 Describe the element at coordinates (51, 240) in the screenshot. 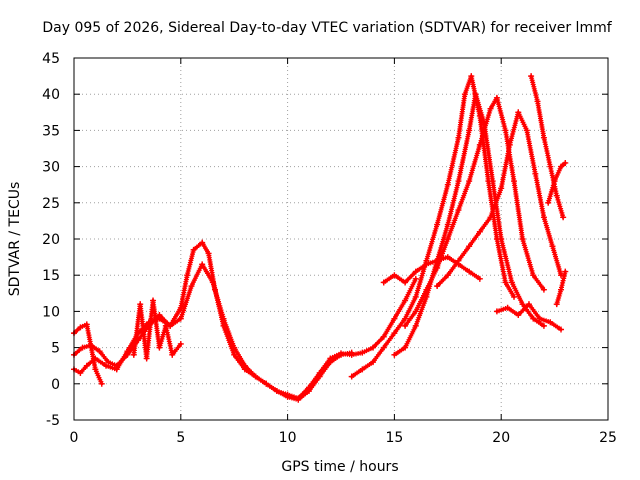

I see `y-tick-label: 20` at that location.